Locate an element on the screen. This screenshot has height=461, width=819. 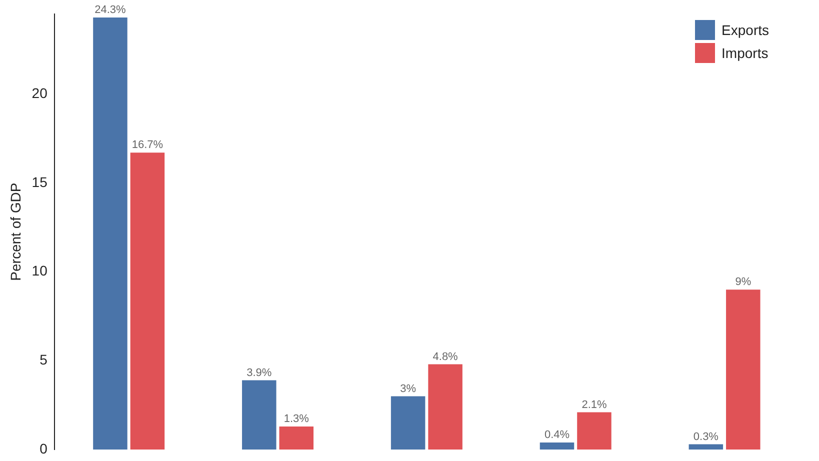
data-label: 1.3% is located at coordinates (297, 419).